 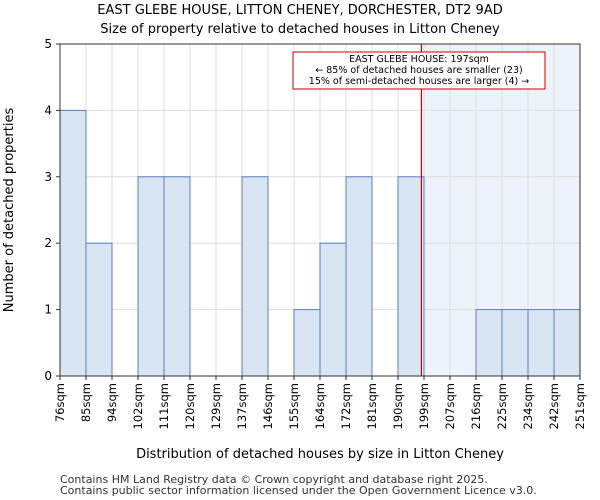 What do you see at coordinates (73, 243) in the screenshot?
I see `bar-76sqm` at bounding box center [73, 243].